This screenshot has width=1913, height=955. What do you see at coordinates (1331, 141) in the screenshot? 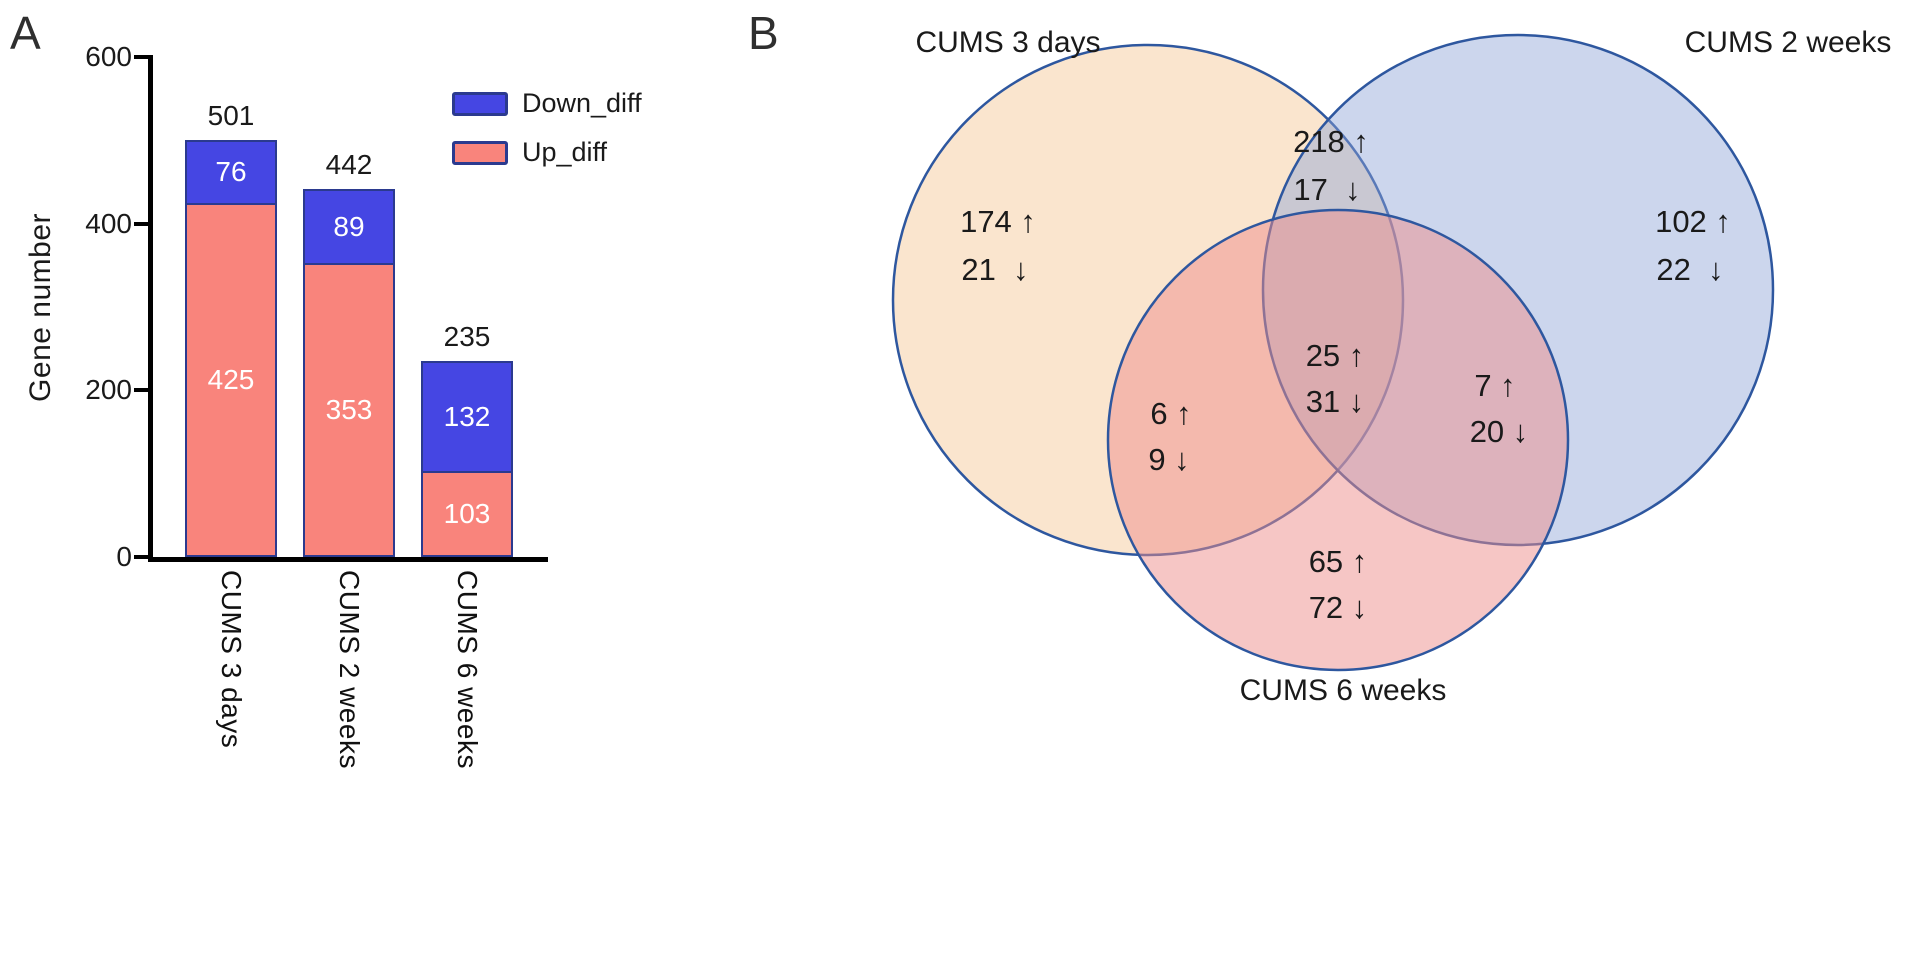
I see `venn-region-3days-2weeks-up: 218 ↑` at bounding box center [1331, 141].